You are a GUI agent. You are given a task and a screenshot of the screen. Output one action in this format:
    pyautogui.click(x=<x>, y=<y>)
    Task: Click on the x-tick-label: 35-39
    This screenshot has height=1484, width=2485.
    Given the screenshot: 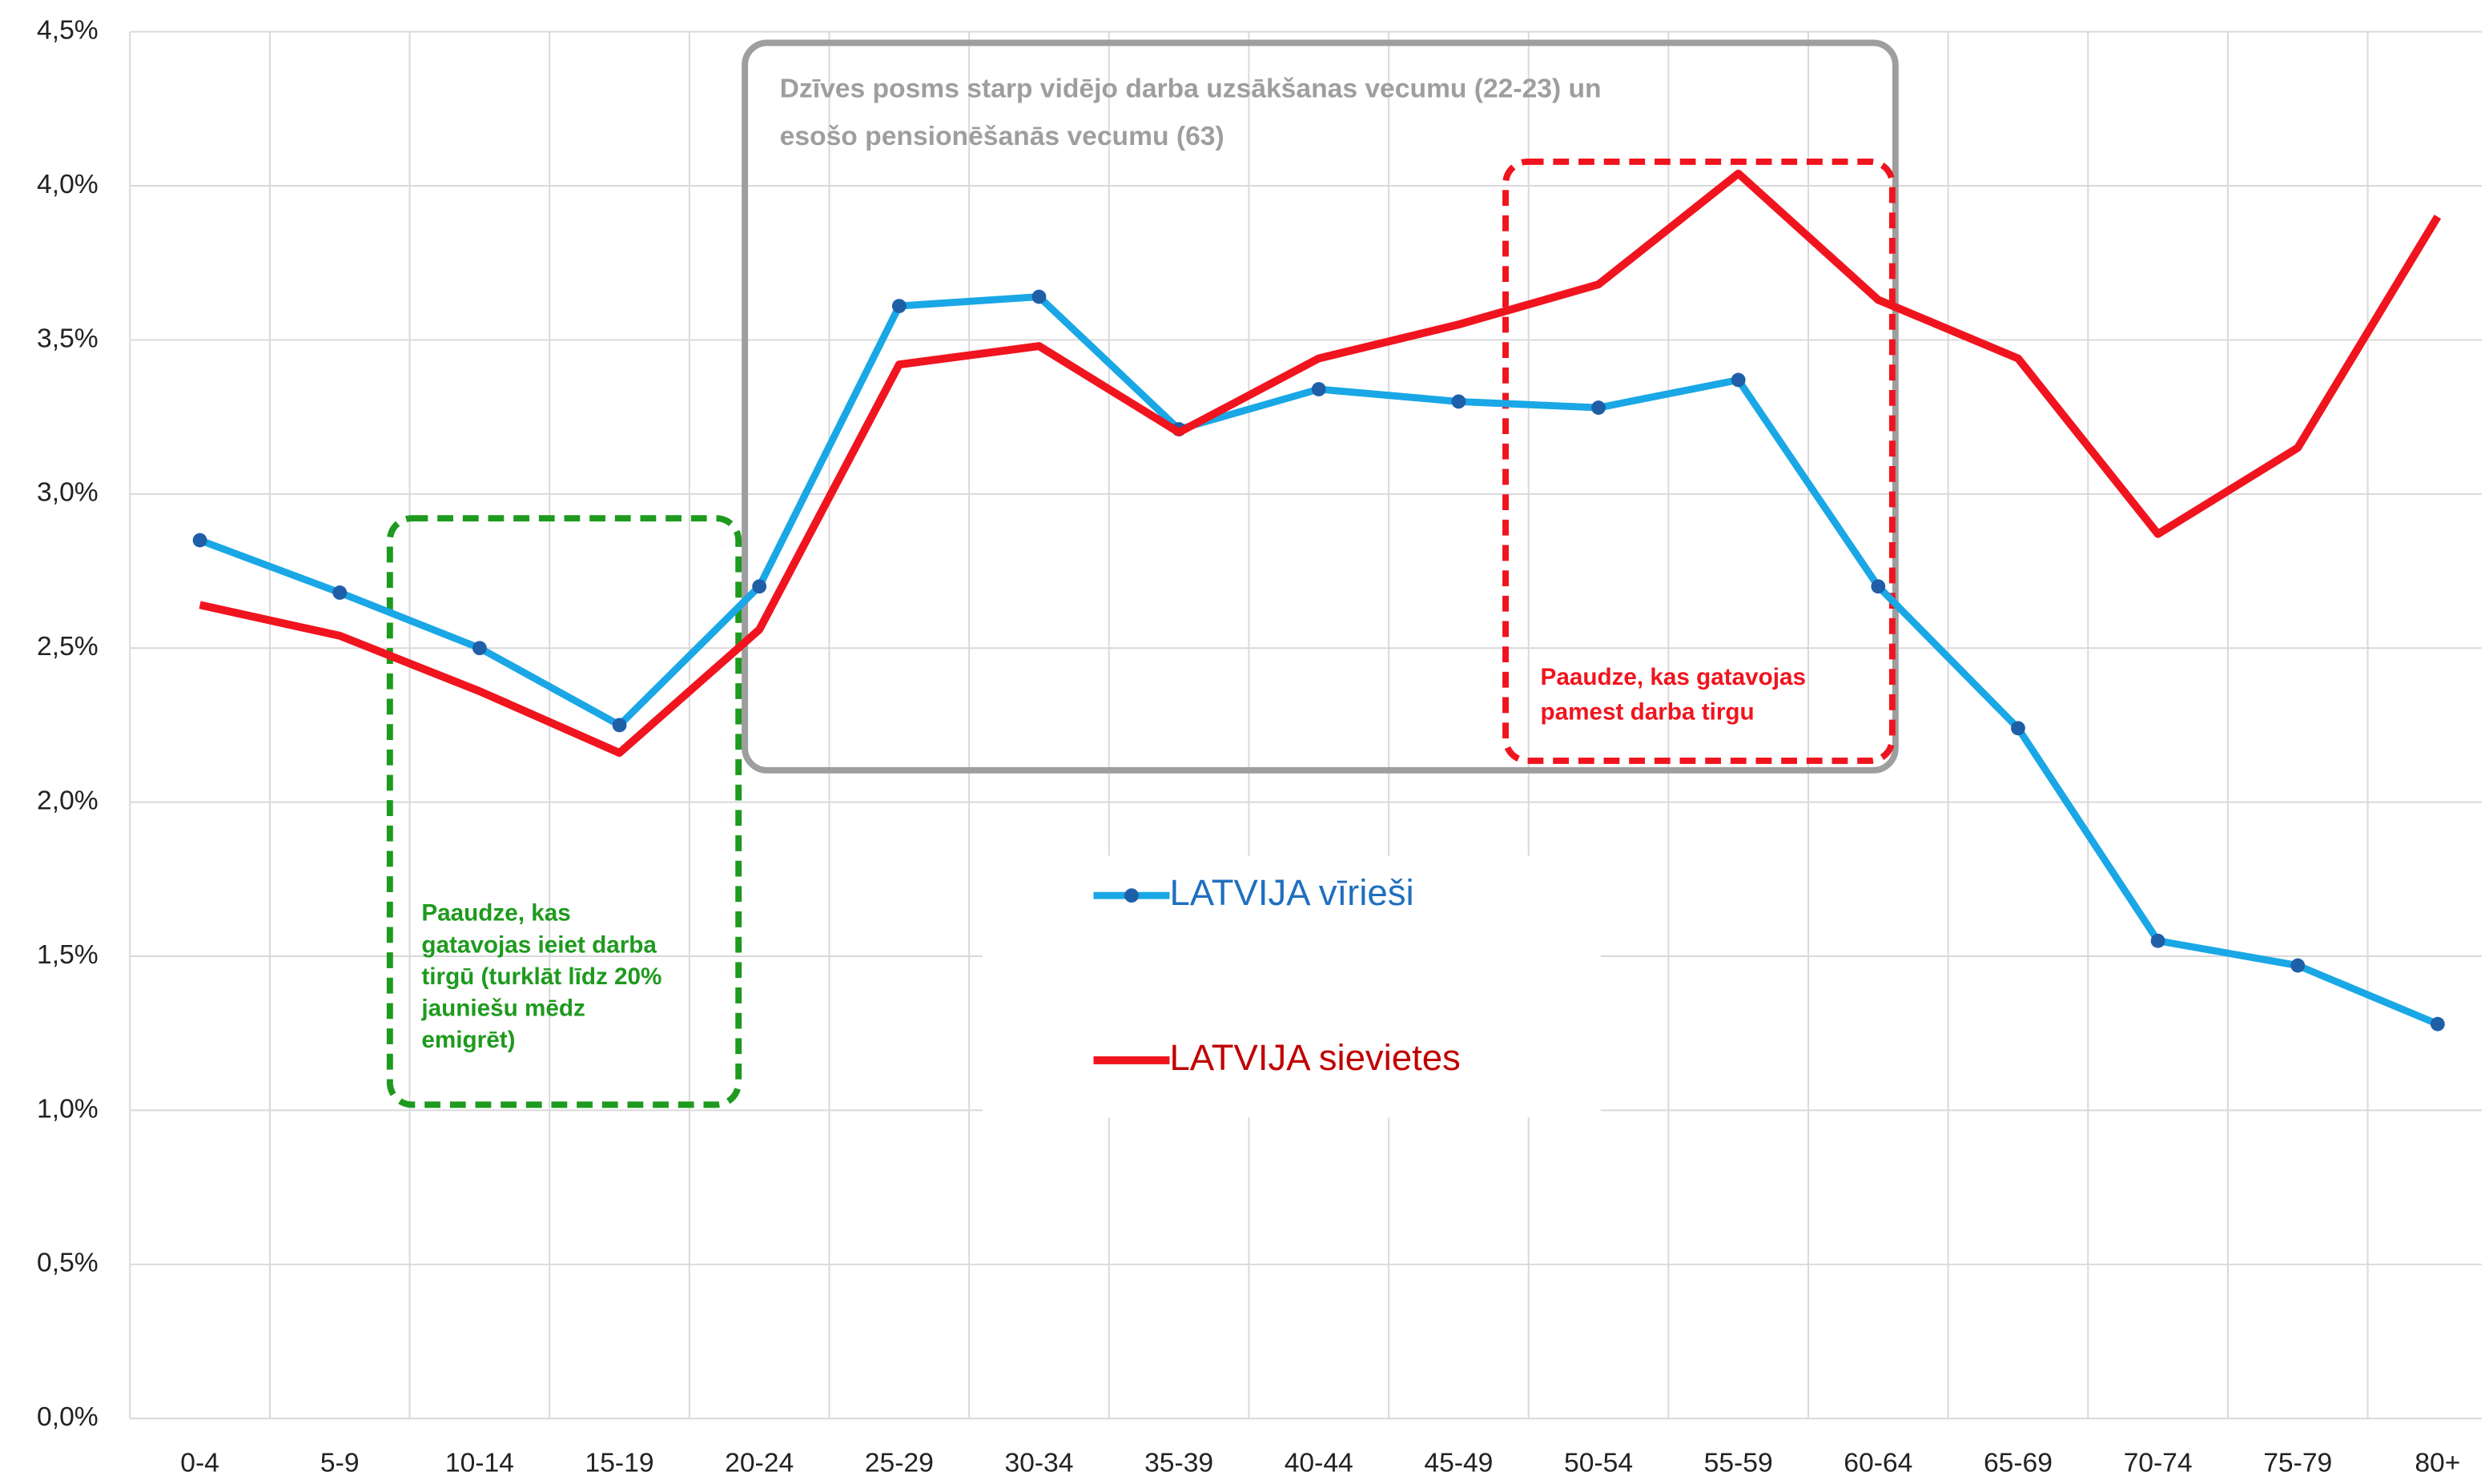 What is the action you would take?
    pyautogui.click(x=1178, y=1463)
    